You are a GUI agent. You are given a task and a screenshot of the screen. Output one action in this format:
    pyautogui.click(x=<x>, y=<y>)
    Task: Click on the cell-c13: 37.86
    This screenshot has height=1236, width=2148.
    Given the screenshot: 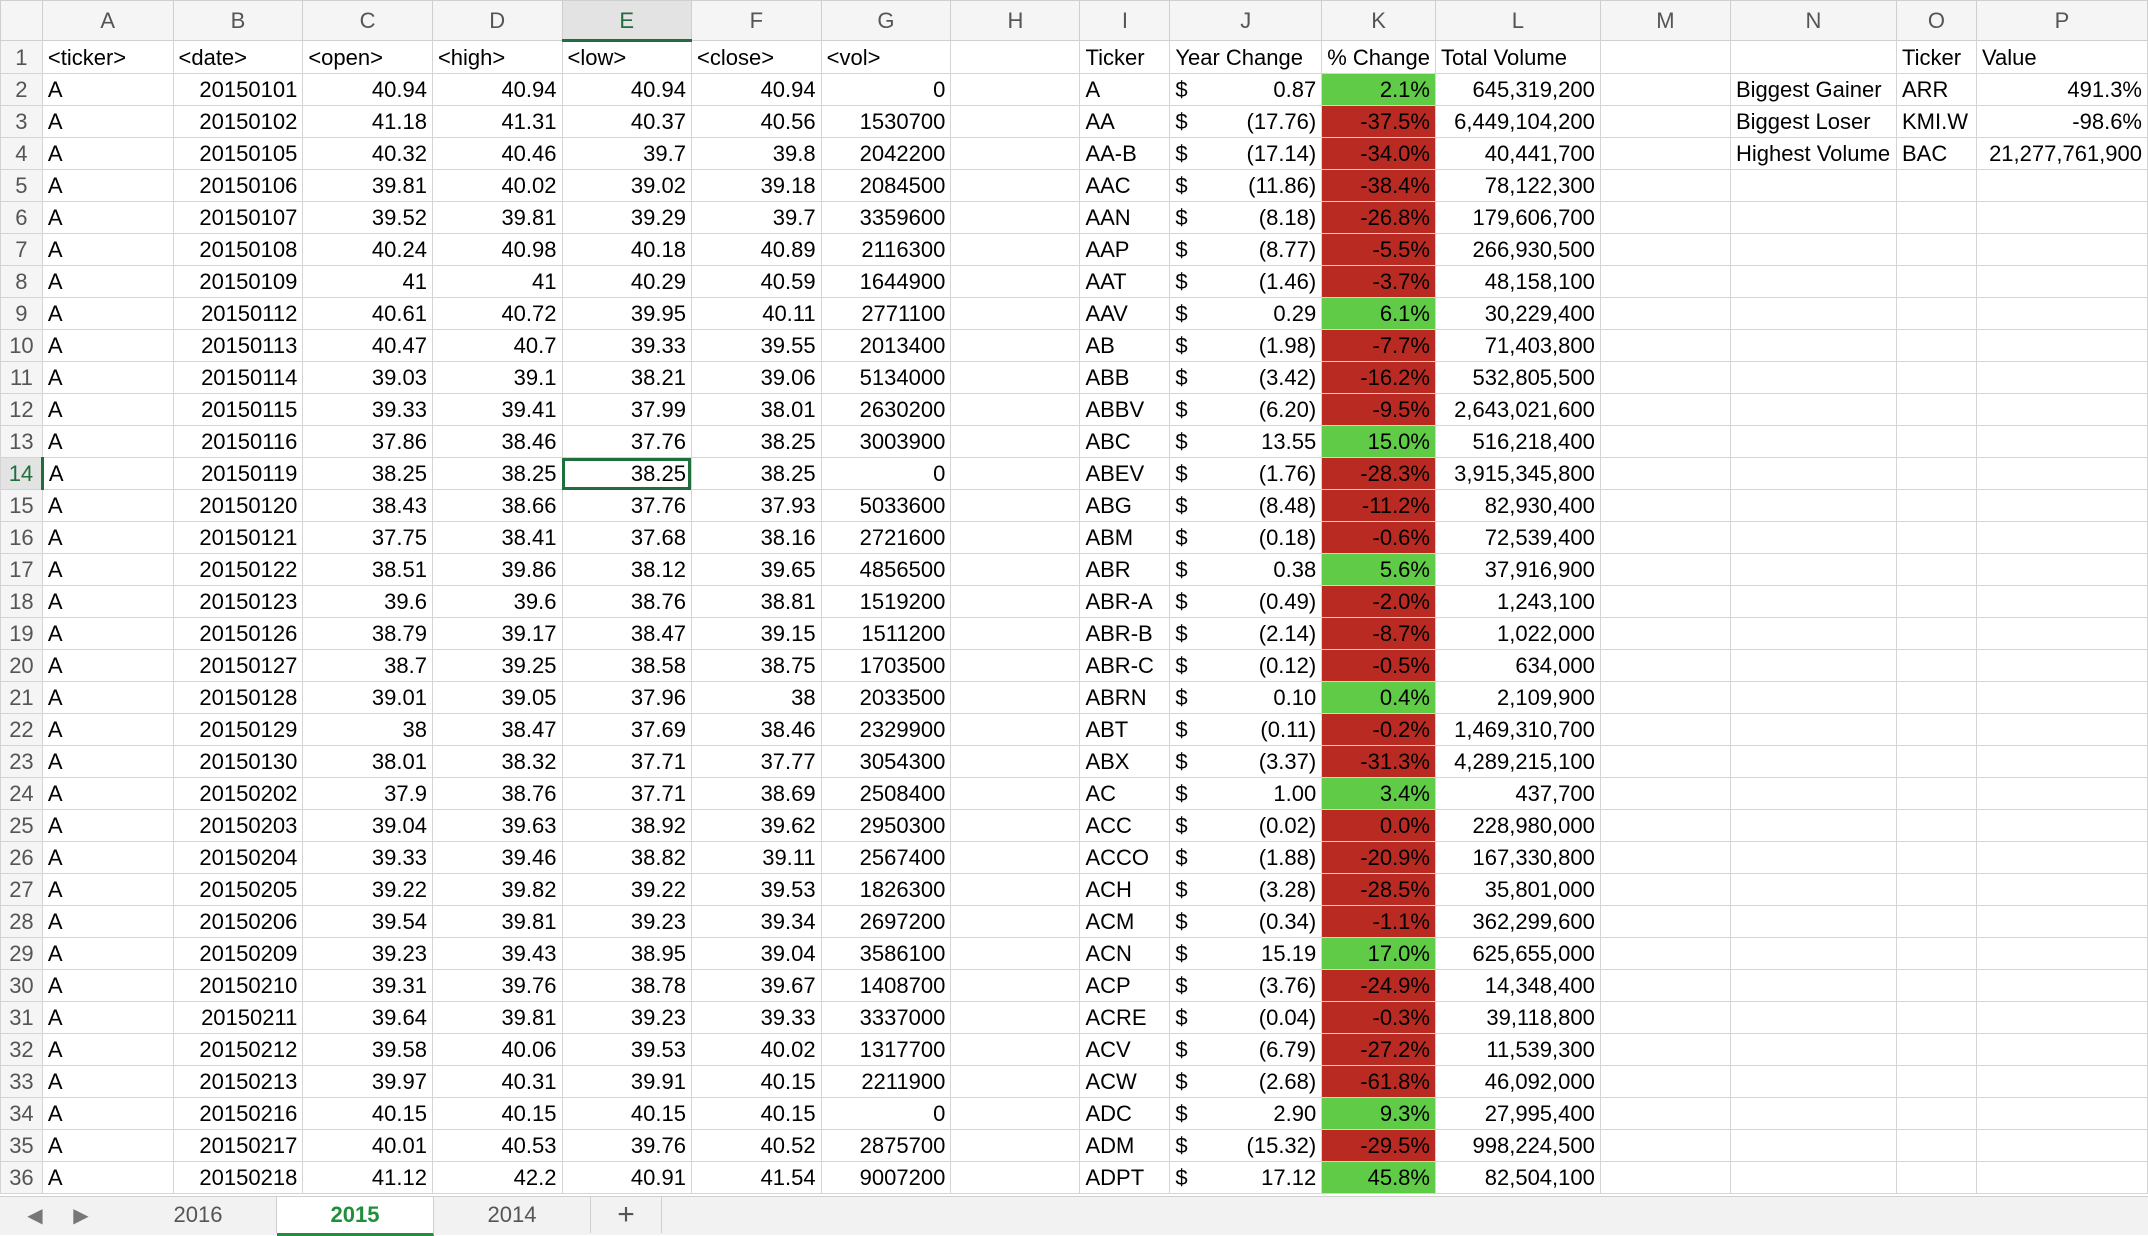 What is the action you would take?
    pyautogui.click(x=367, y=441)
    